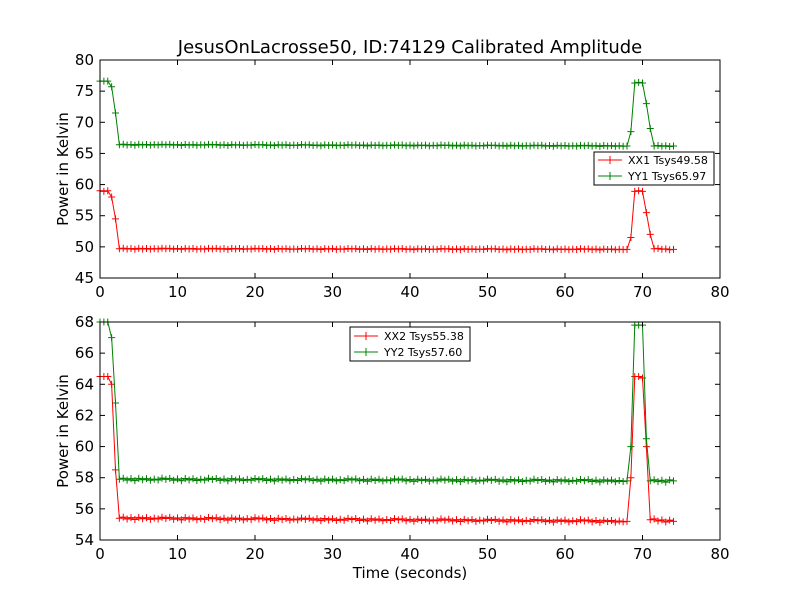 This screenshot has height=600, width=800. Describe the element at coordinates (63, 431) in the screenshot. I see `bottom-y-axis-label: Power in Kelvin` at that location.